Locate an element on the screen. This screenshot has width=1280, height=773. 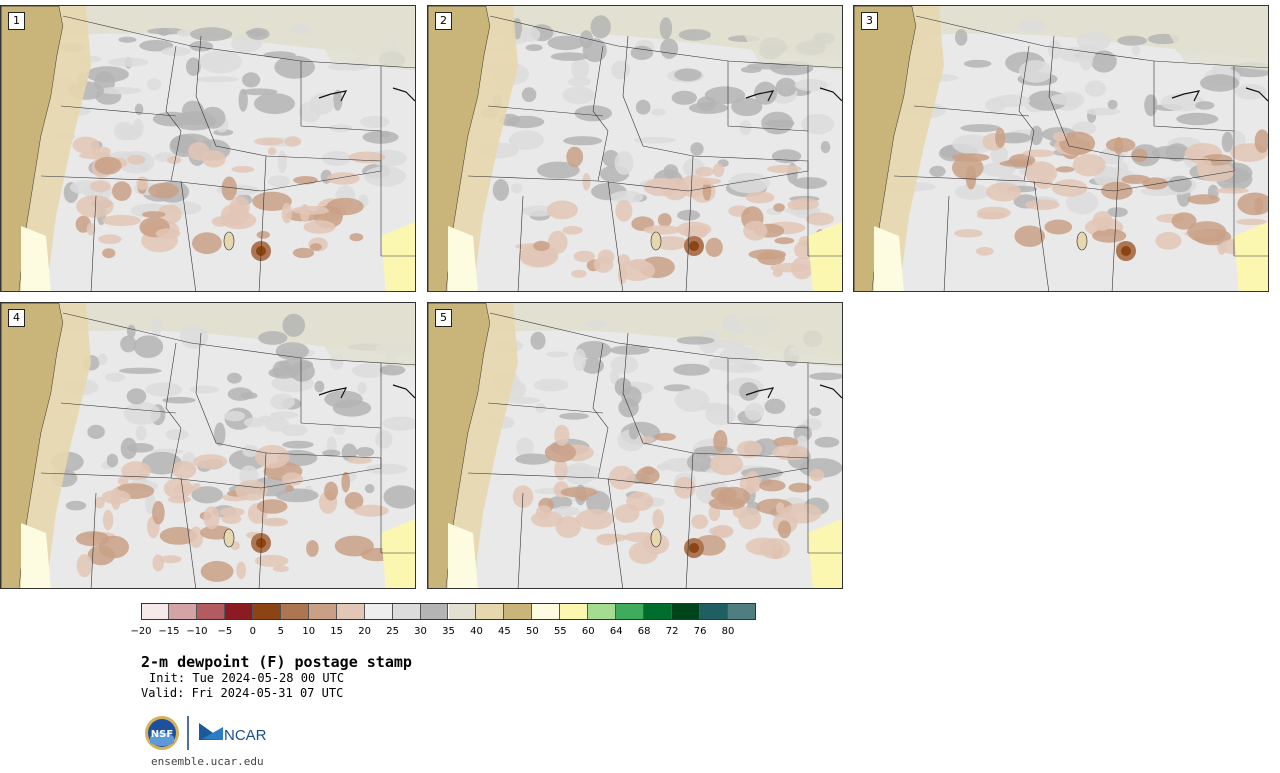
map-panel-5: 5 is located at coordinates (635, 445).